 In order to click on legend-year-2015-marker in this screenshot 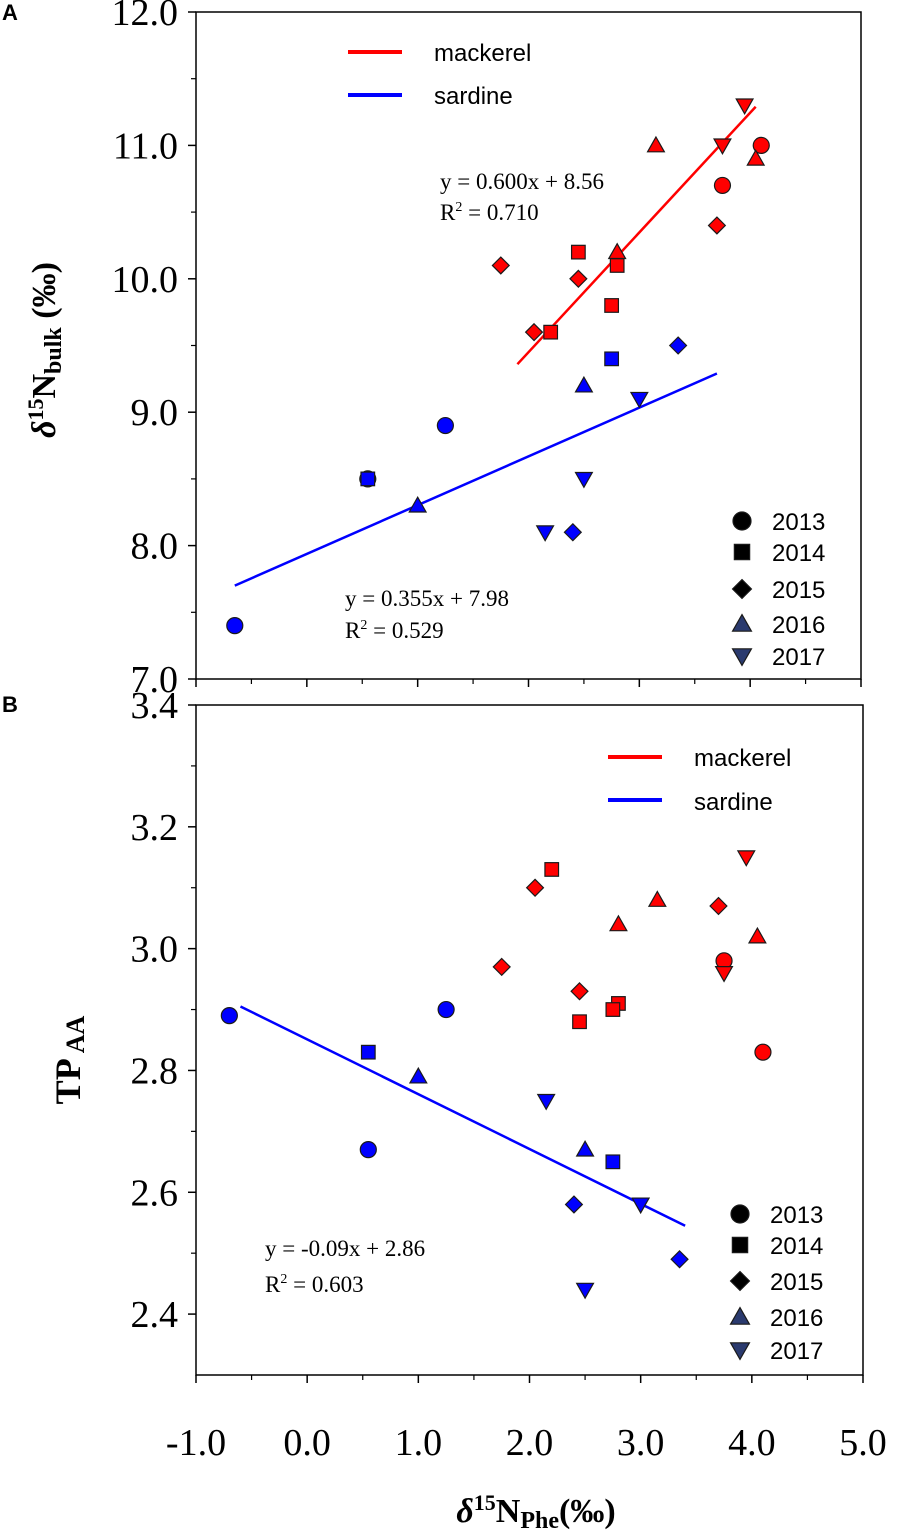, I will do `click(742, 589)`.